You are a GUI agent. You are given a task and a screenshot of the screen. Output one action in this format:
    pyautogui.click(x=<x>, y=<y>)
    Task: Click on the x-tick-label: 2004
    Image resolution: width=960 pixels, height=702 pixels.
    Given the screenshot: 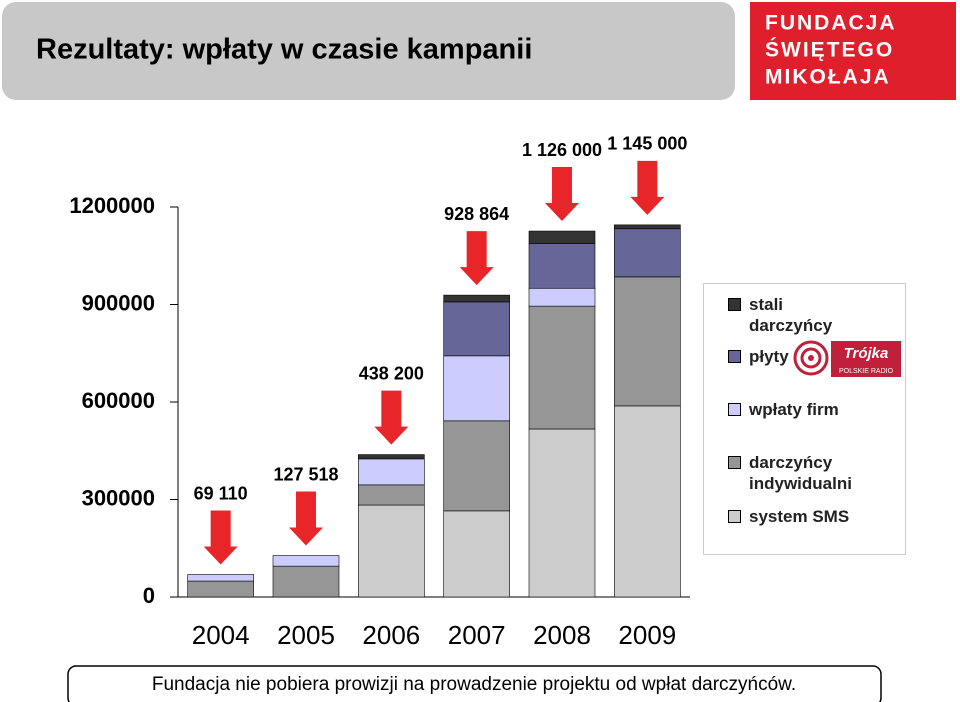 What is the action you would take?
    pyautogui.click(x=221, y=635)
    